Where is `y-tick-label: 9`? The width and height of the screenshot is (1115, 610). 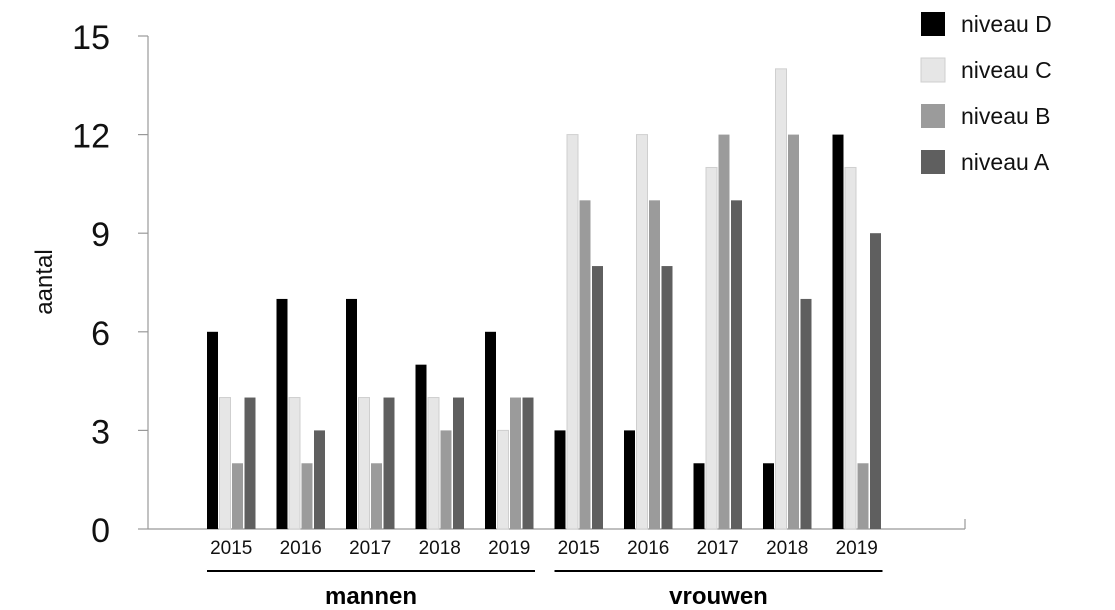 y-tick-label: 9 is located at coordinates (100, 235).